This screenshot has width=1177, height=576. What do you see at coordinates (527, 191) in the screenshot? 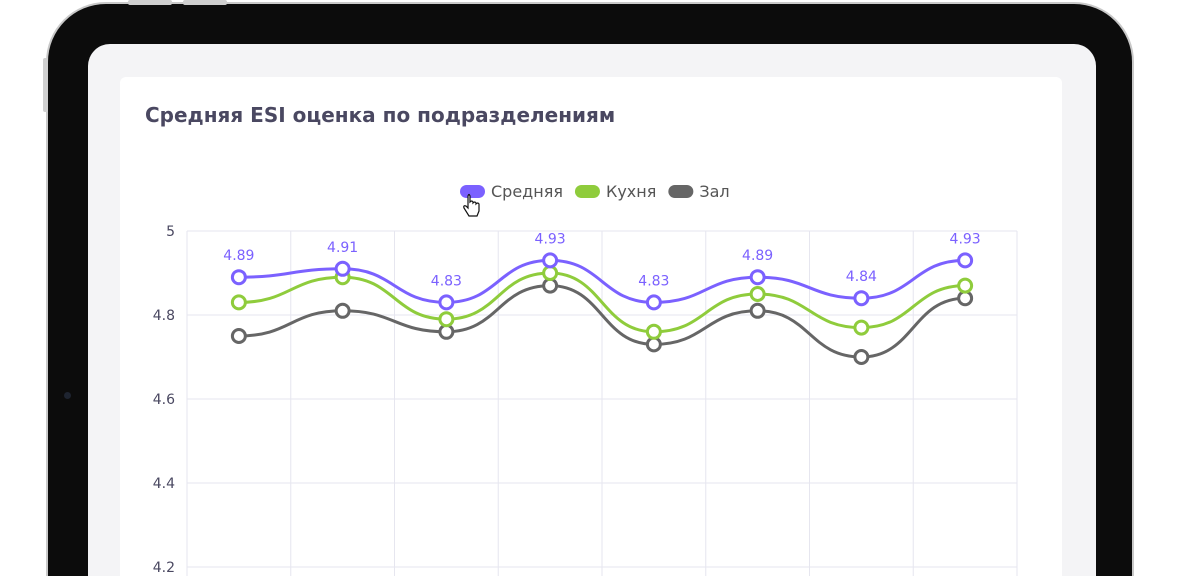
I see `legend-item-Средняя: Средняя` at bounding box center [527, 191].